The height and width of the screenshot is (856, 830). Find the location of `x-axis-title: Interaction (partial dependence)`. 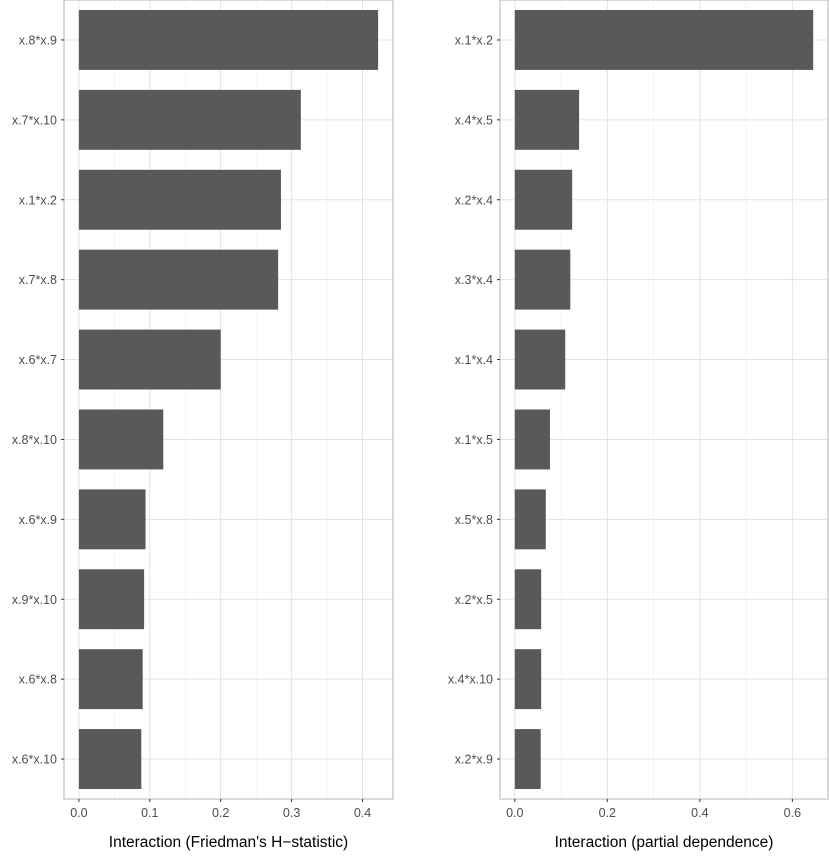

x-axis-title: Interaction (partial dependence) is located at coordinates (664, 842).